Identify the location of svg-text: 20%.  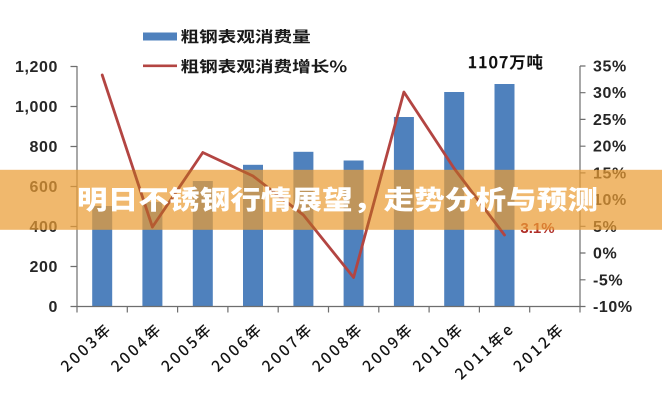
(610, 147).